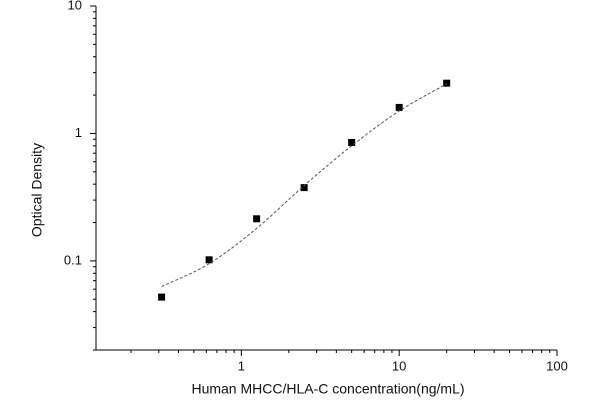  What do you see at coordinates (37, 190) in the screenshot?
I see `y-axis-label: Optical Density` at bounding box center [37, 190].